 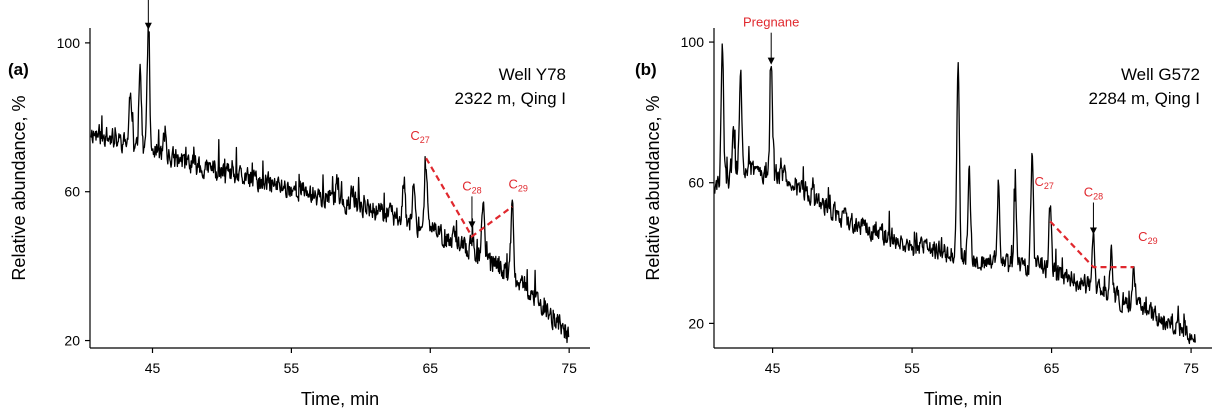 I want to click on well-name: Well Y78, so click(x=532, y=74).